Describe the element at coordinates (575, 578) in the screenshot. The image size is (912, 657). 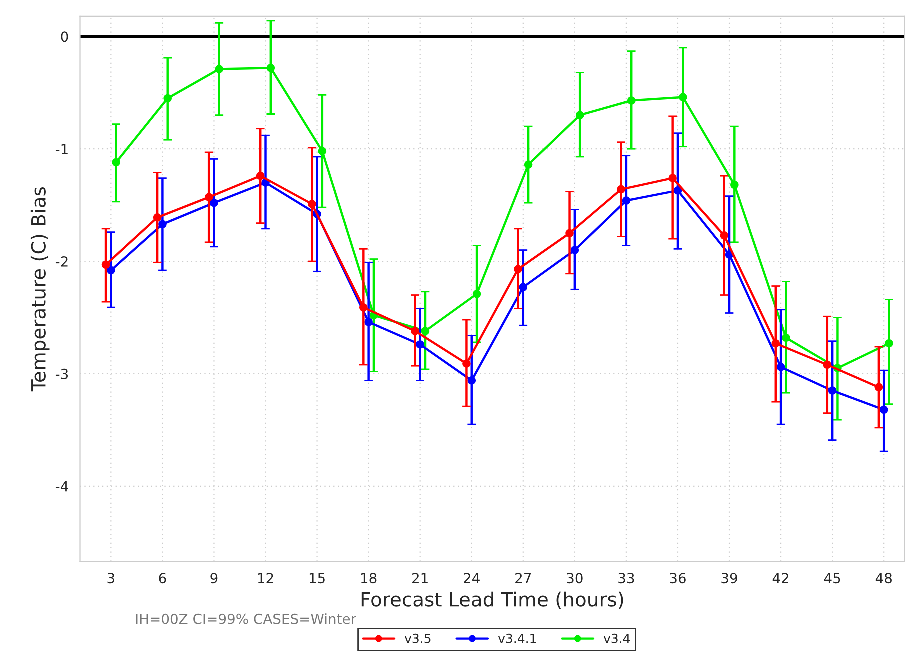
I see `x-tick-label: 30` at that location.